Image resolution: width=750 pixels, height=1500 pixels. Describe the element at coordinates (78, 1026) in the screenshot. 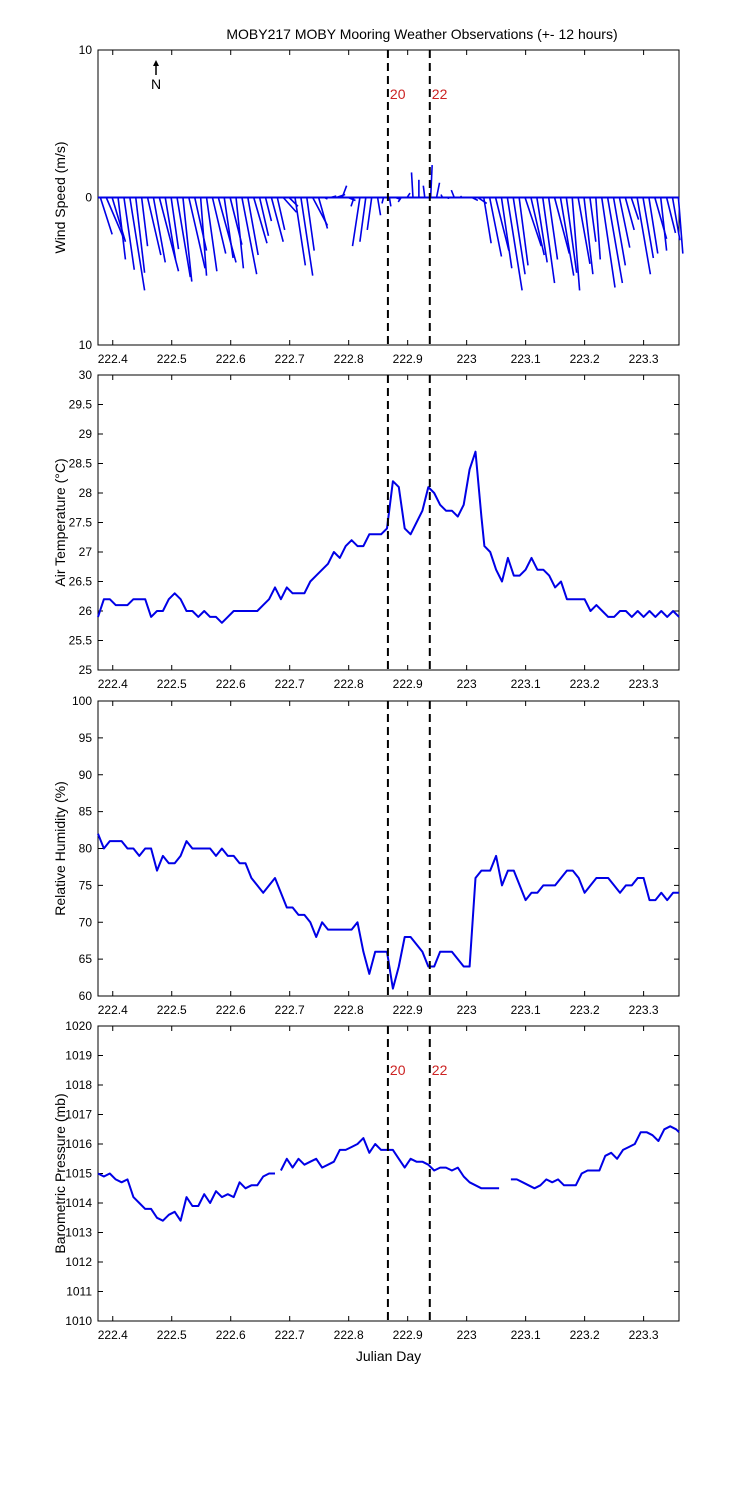

I see `y-tick-label: 1020` at that location.